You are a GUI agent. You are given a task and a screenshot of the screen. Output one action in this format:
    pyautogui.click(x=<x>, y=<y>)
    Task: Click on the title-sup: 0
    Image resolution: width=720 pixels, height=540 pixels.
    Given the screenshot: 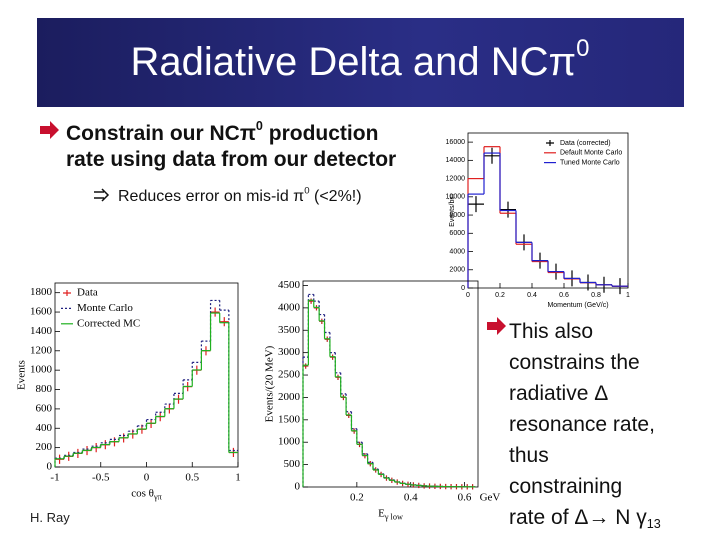 What is the action you would take?
    pyautogui.click(x=583, y=48)
    